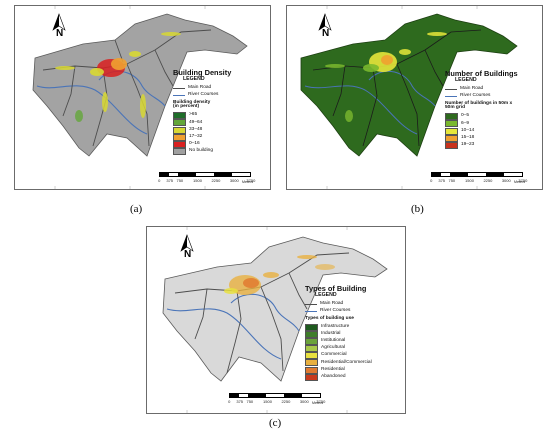 The height and width of the screenshot is (434, 550). I want to click on count-clusters, so click(386, 77).